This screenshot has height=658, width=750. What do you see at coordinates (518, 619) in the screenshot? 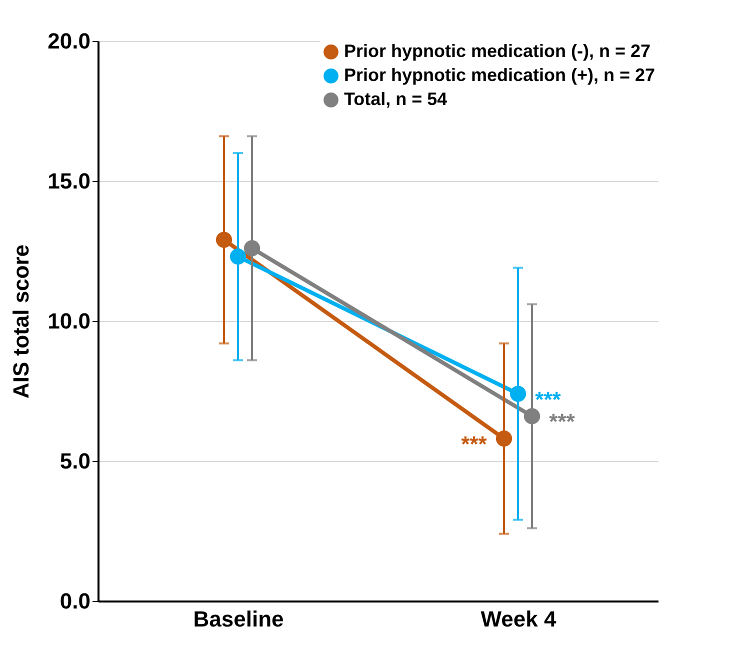
I see `x-tick-label: Week 4` at bounding box center [518, 619].